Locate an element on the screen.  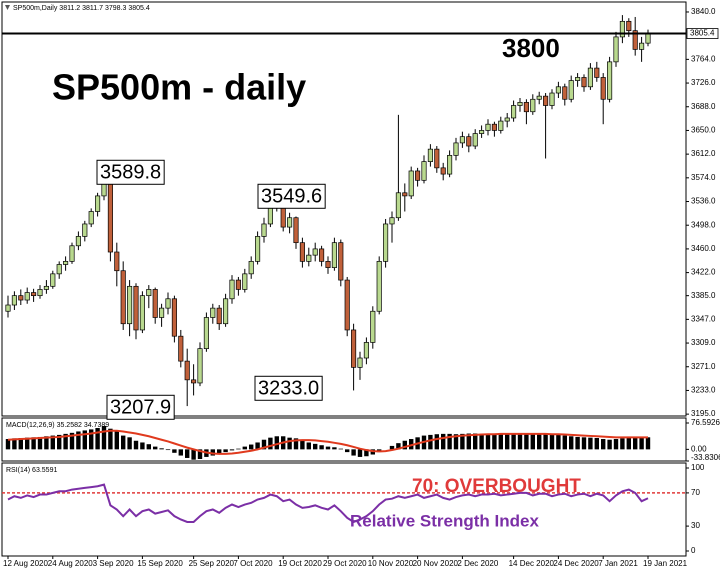
price-label-box is located at coordinates (702, 33).